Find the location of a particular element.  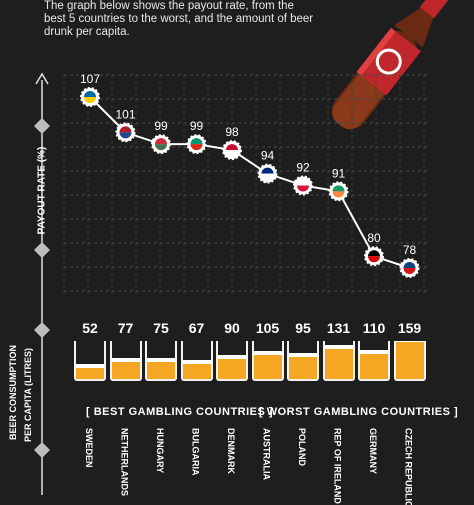

country-label: NETHERLANDS is located at coordinates (124, 462).